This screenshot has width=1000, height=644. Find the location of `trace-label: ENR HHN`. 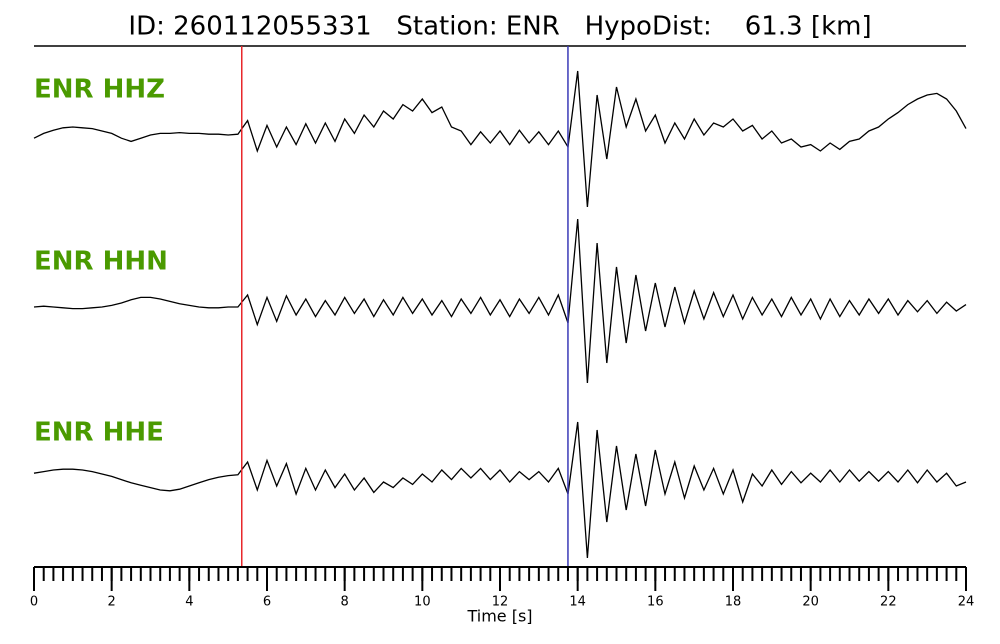

trace-label: ENR HHN is located at coordinates (101, 262).